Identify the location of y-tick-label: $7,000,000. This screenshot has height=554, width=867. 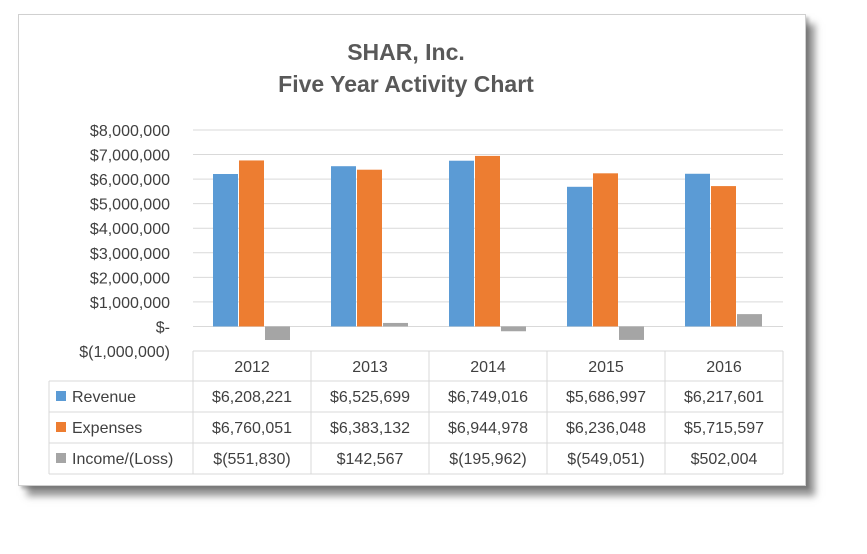
(130, 156).